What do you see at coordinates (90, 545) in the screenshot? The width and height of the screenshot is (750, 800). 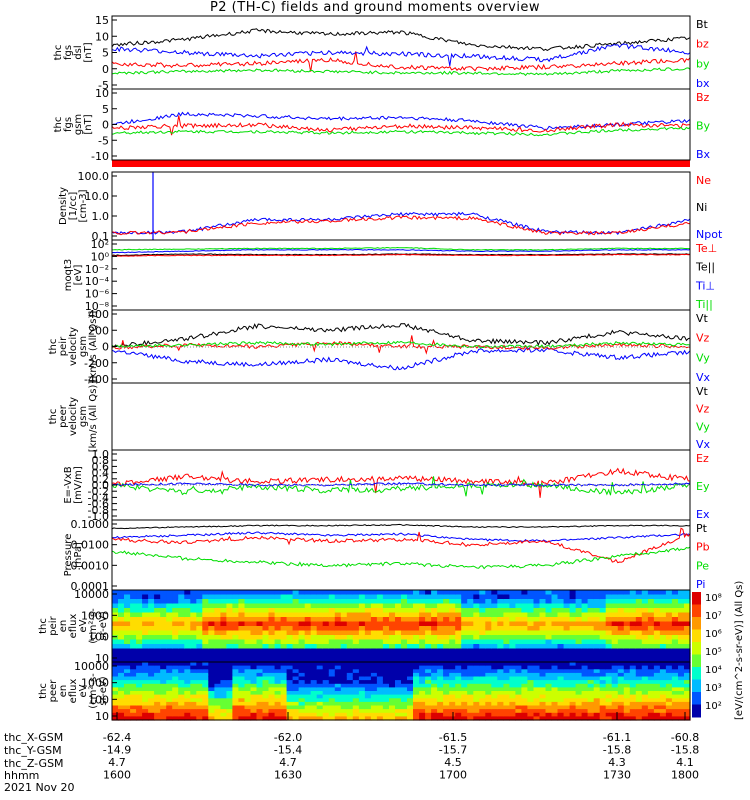 I see `y-tick-label: 0.0100` at bounding box center [90, 545].